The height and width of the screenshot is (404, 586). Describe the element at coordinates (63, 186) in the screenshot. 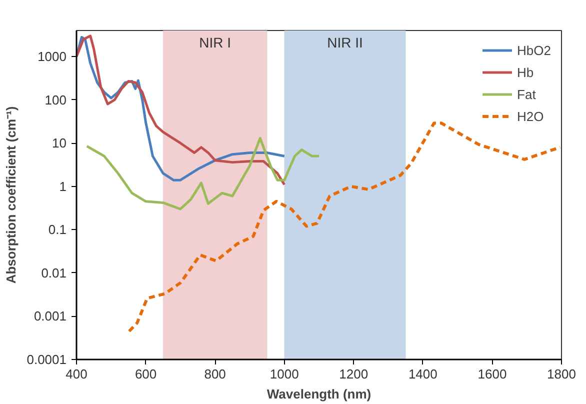

I see `y-tick-label: 1` at that location.